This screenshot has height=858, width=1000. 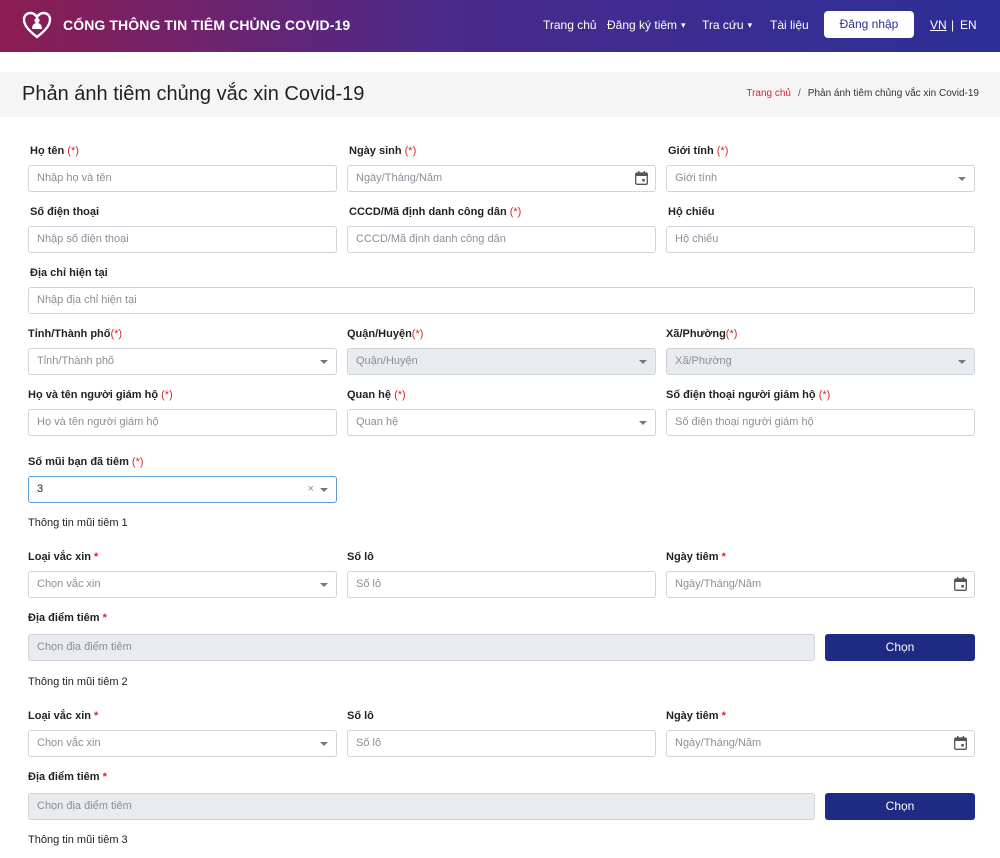 What do you see at coordinates (182, 361) in the screenshot?
I see `province-select: Tỉnh/Thành phố` at bounding box center [182, 361].